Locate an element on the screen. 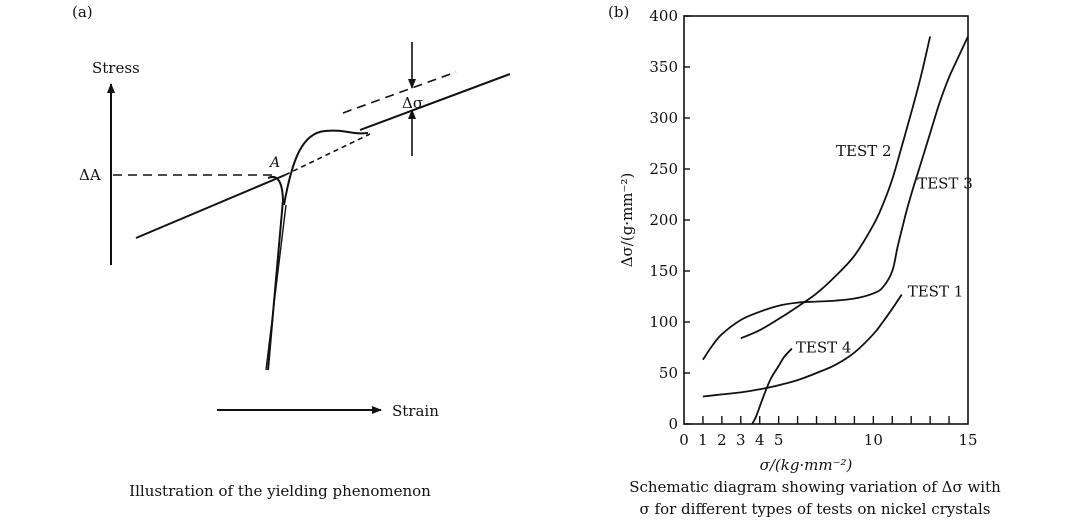  x-tick-label: 3 is located at coordinates (741, 440).